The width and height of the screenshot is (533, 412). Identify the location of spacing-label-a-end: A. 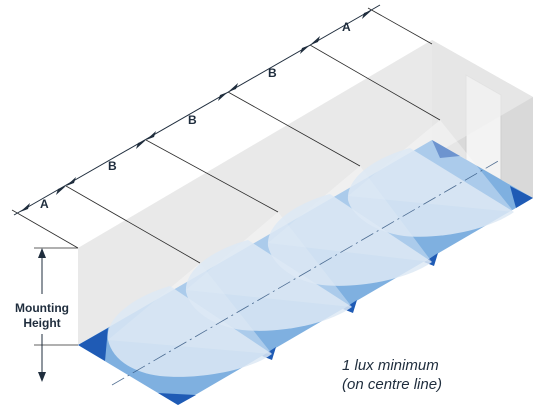
(346, 27).